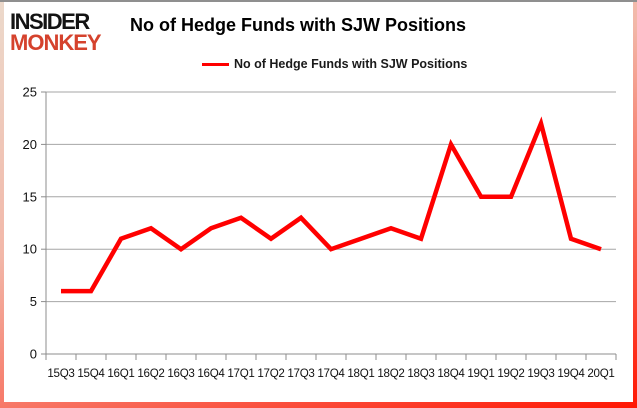 The height and width of the screenshot is (408, 637). Describe the element at coordinates (390, 373) in the screenshot. I see `x-tick-label-18Q2: 18Q2` at that location.